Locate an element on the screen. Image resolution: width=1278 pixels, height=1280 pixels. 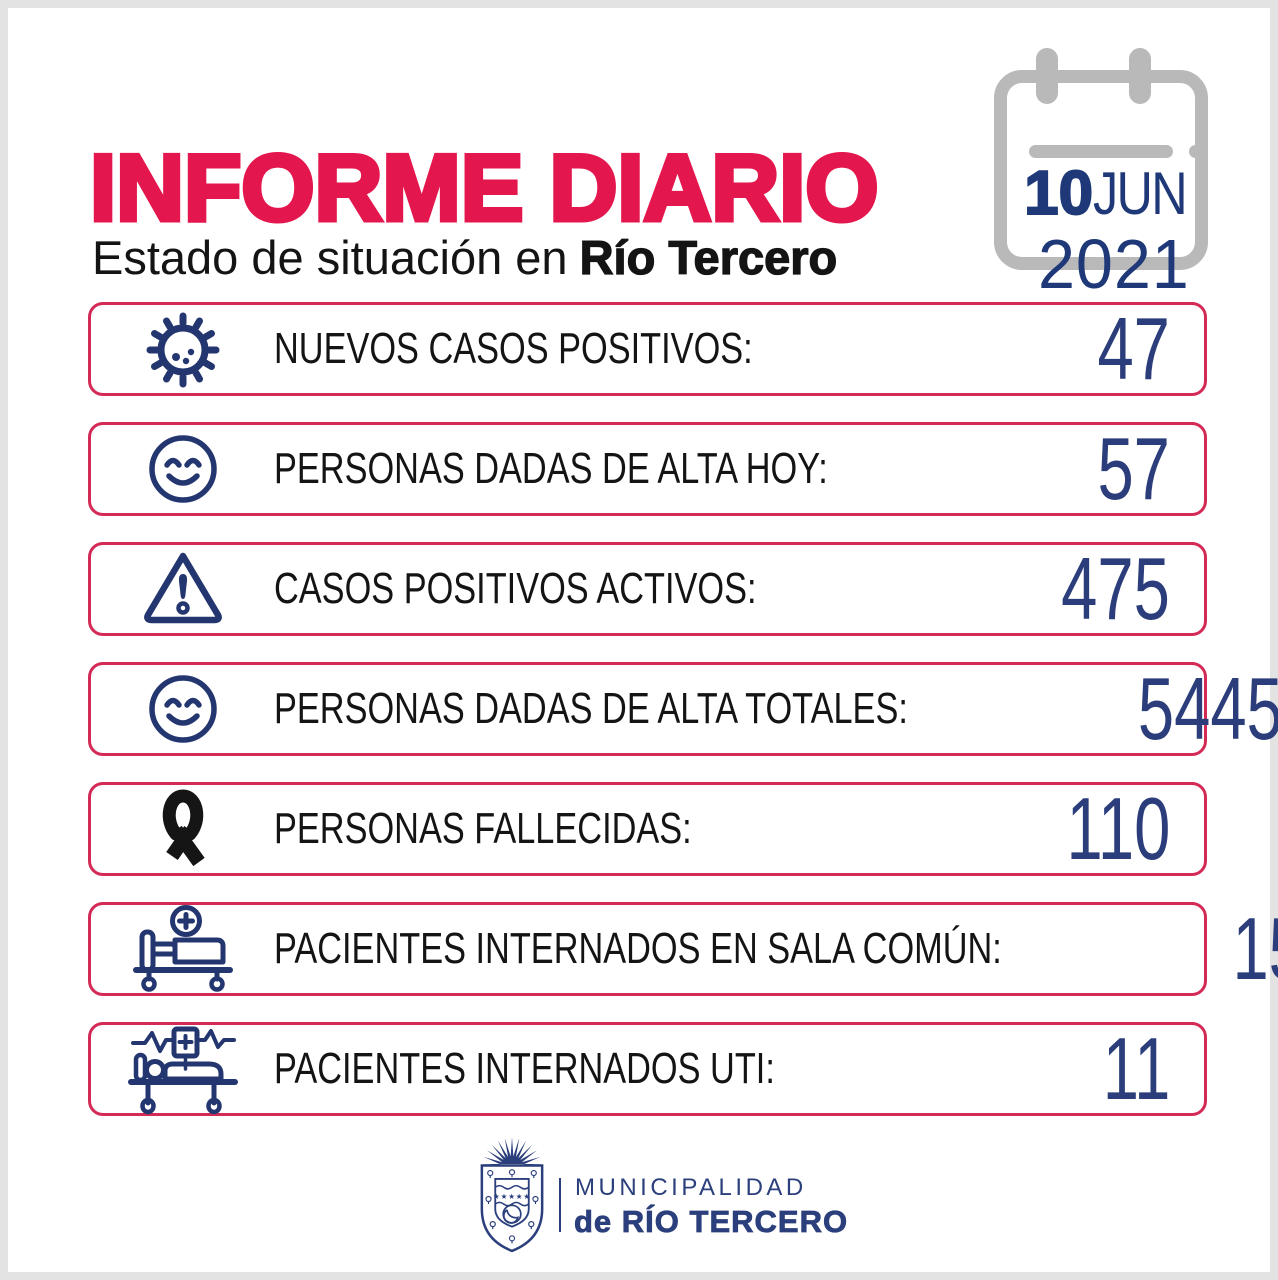
stat-row-nuevos-casos: NUEVOS CASOS POSITIVOS: 47 is located at coordinates (647, 349).